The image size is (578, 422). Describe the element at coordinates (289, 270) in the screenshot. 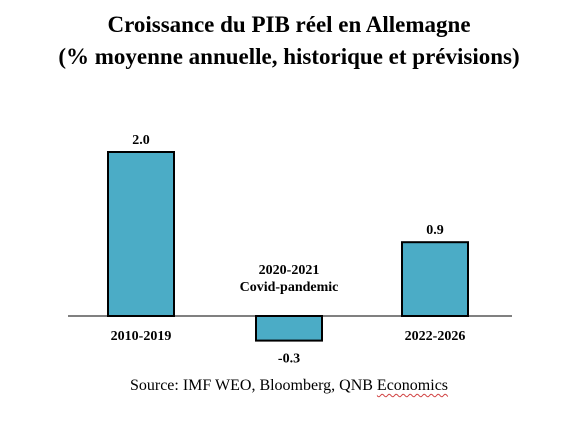

I see `category-label-2-line-1: 2020-2021` at that location.